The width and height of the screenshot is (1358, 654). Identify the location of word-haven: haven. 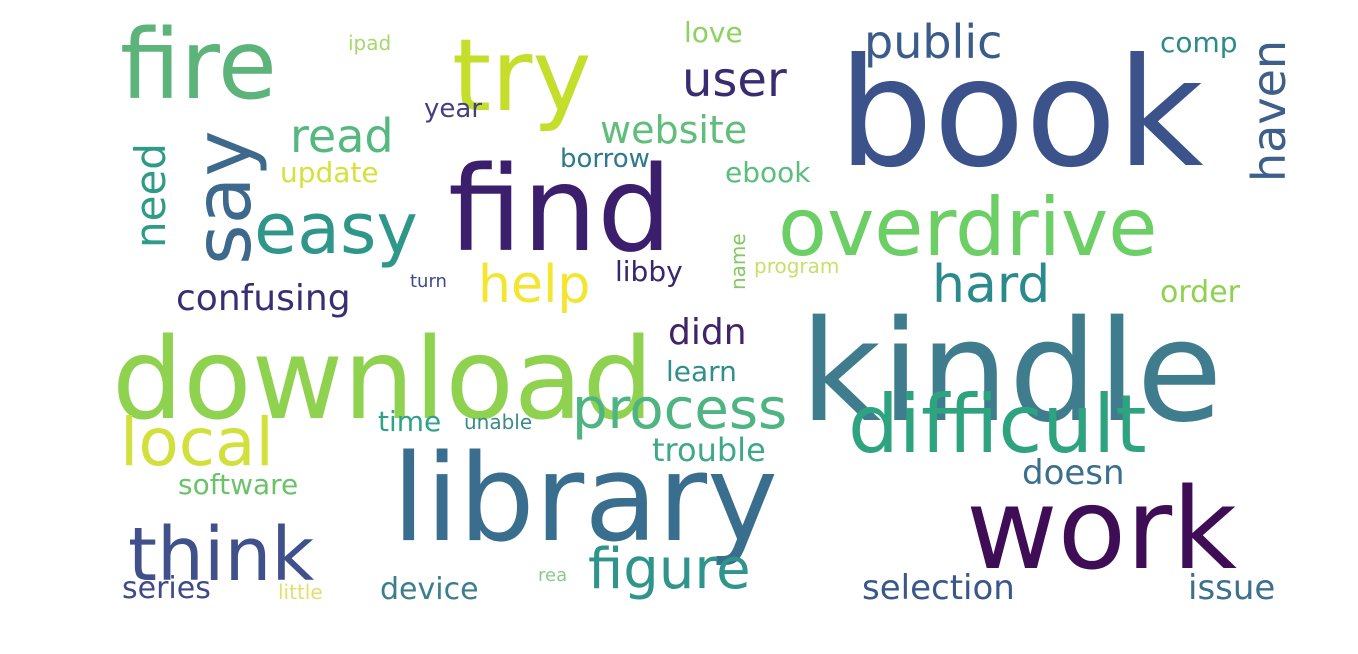
(1269, 111).